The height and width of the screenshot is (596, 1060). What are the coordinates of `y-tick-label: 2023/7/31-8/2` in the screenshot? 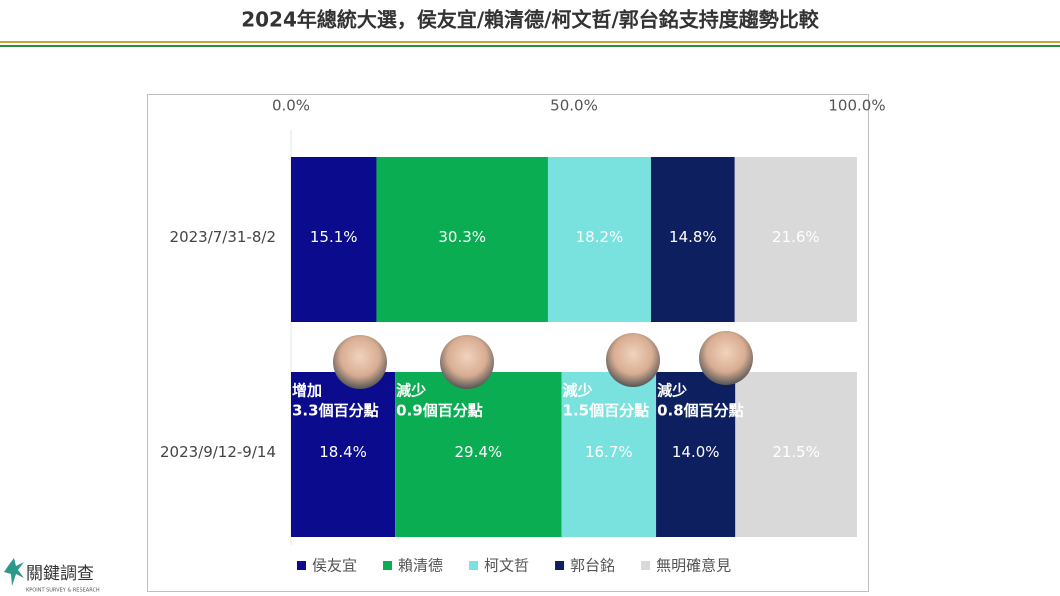 It's located at (223, 237).